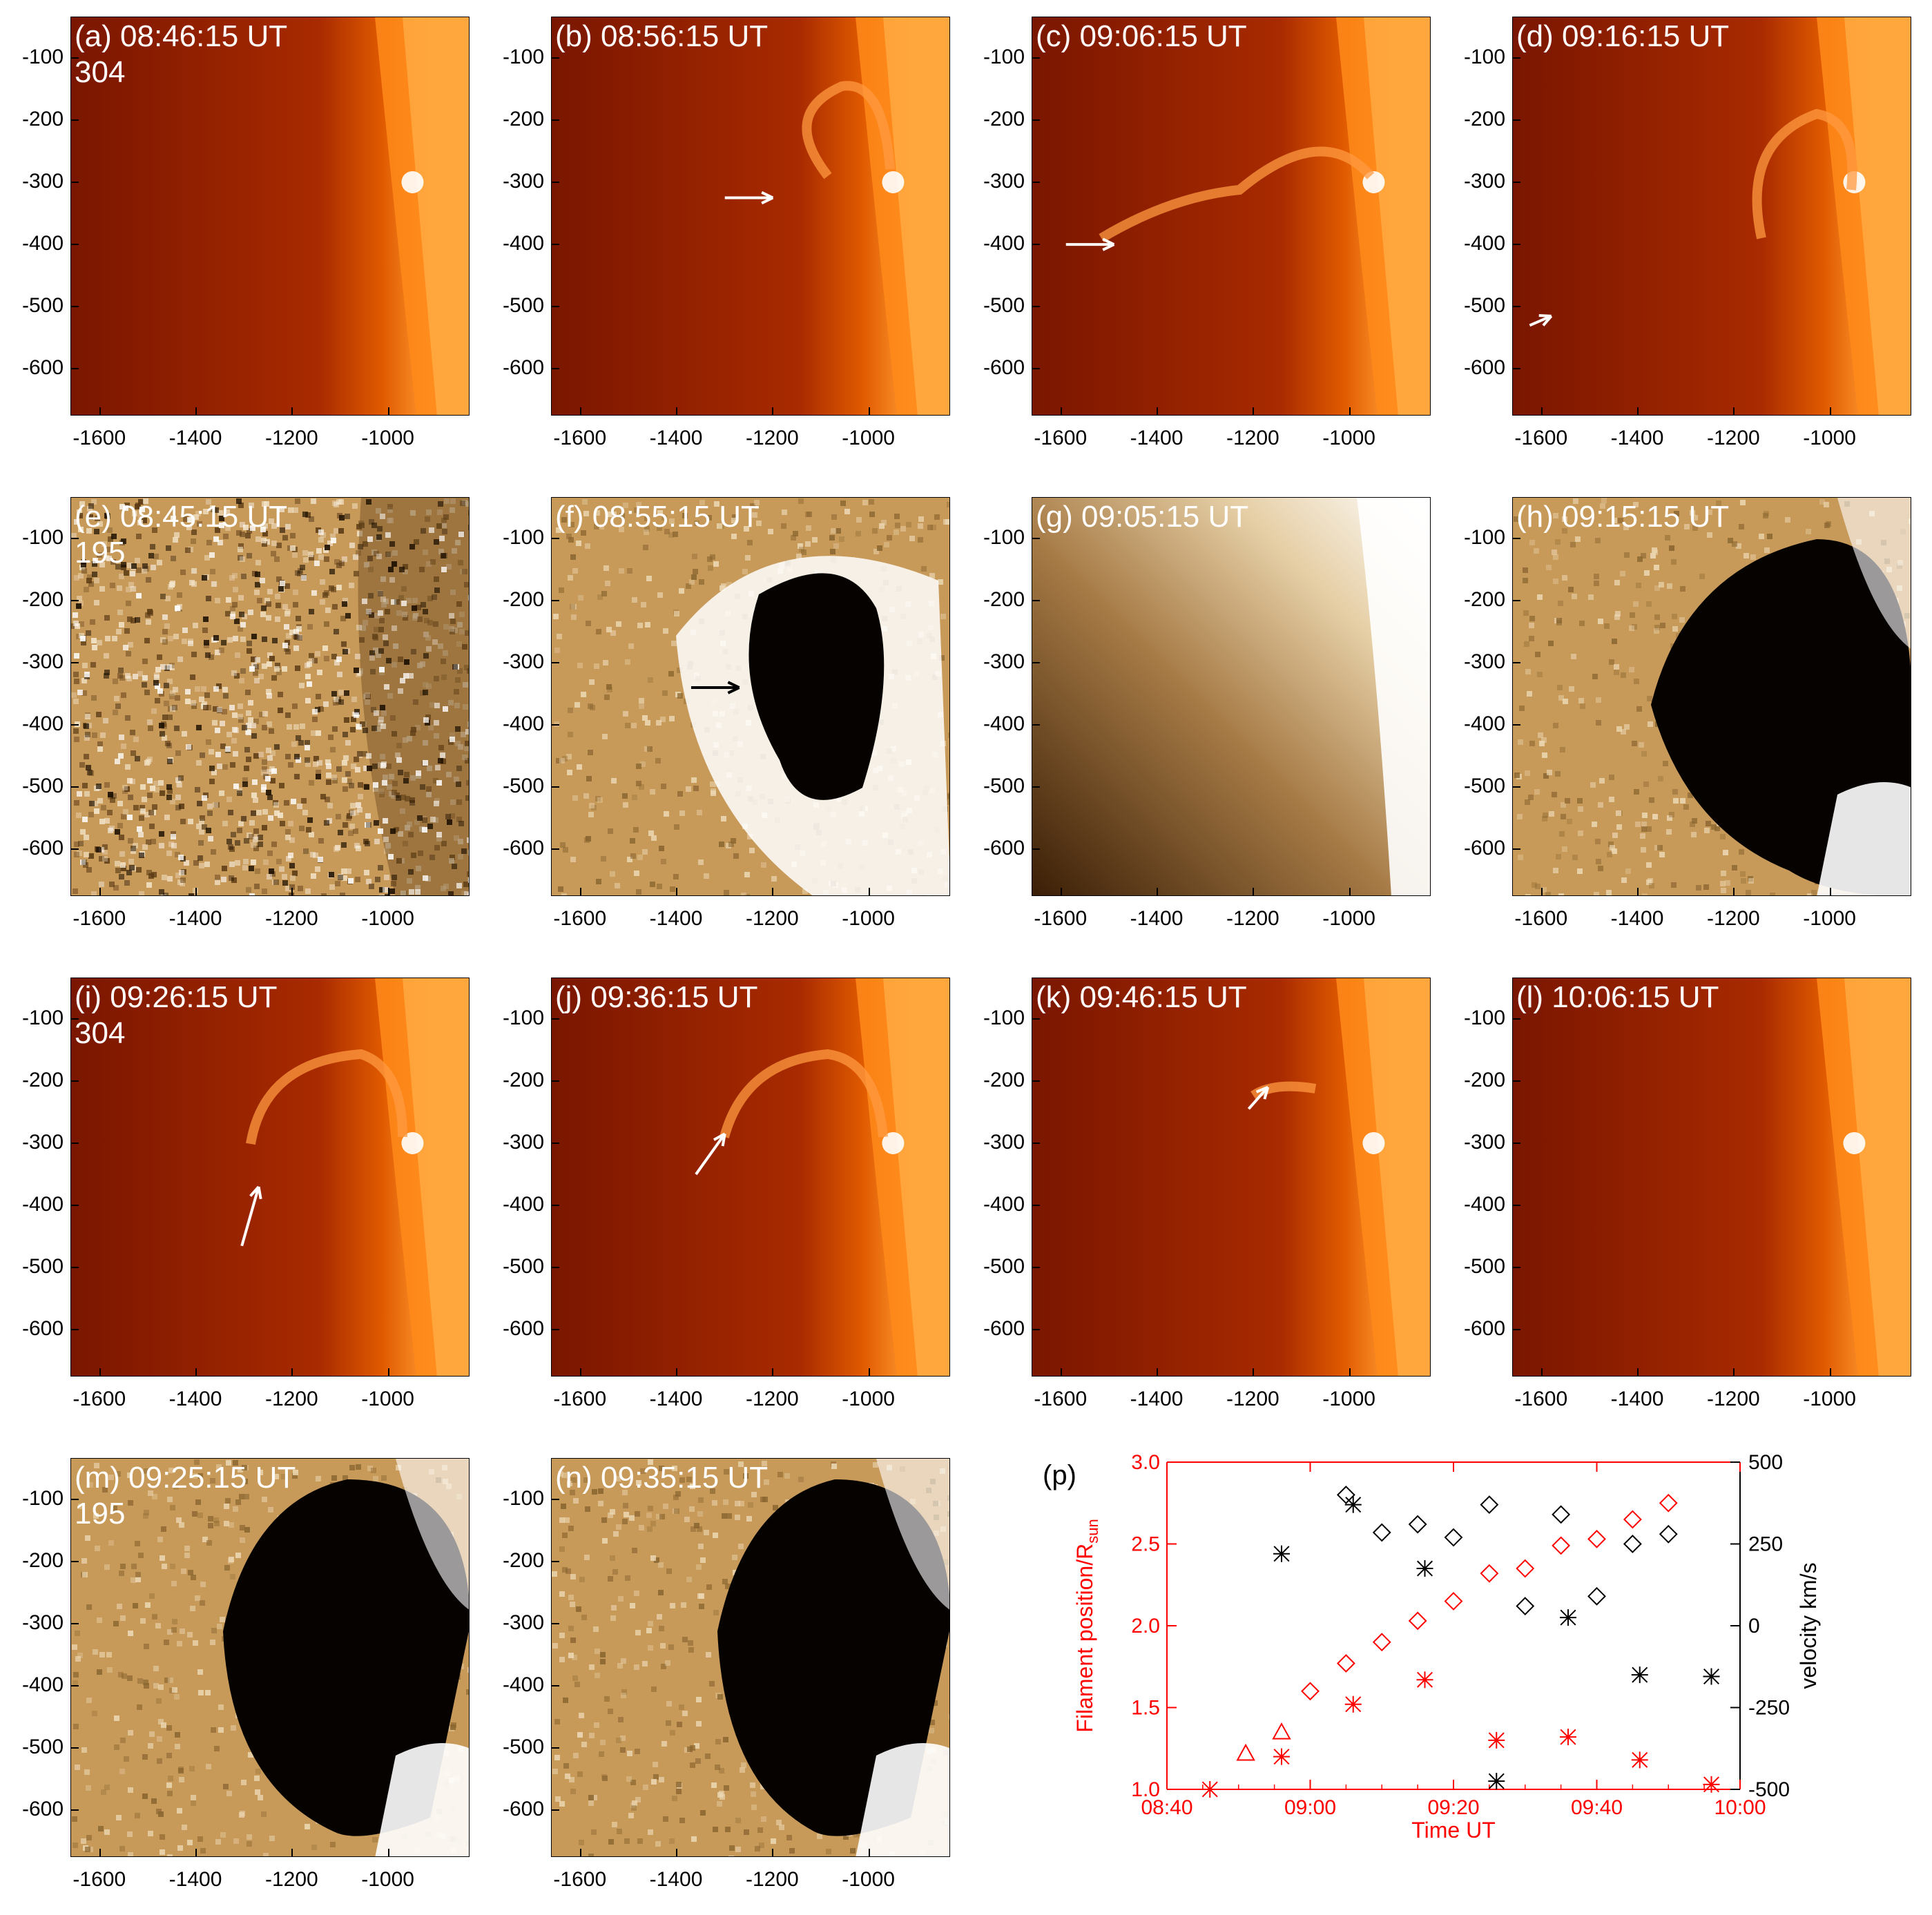 This screenshot has width=1932, height=1915. What do you see at coordinates (1231, 1177) in the screenshot?
I see `solar-image-k` at bounding box center [1231, 1177].